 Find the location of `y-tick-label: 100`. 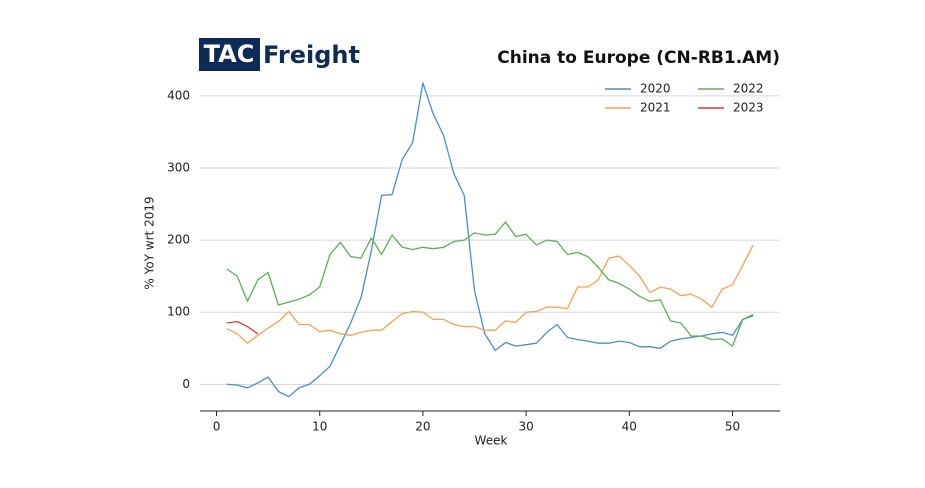

y-tick-label: 100 is located at coordinates (178, 312).